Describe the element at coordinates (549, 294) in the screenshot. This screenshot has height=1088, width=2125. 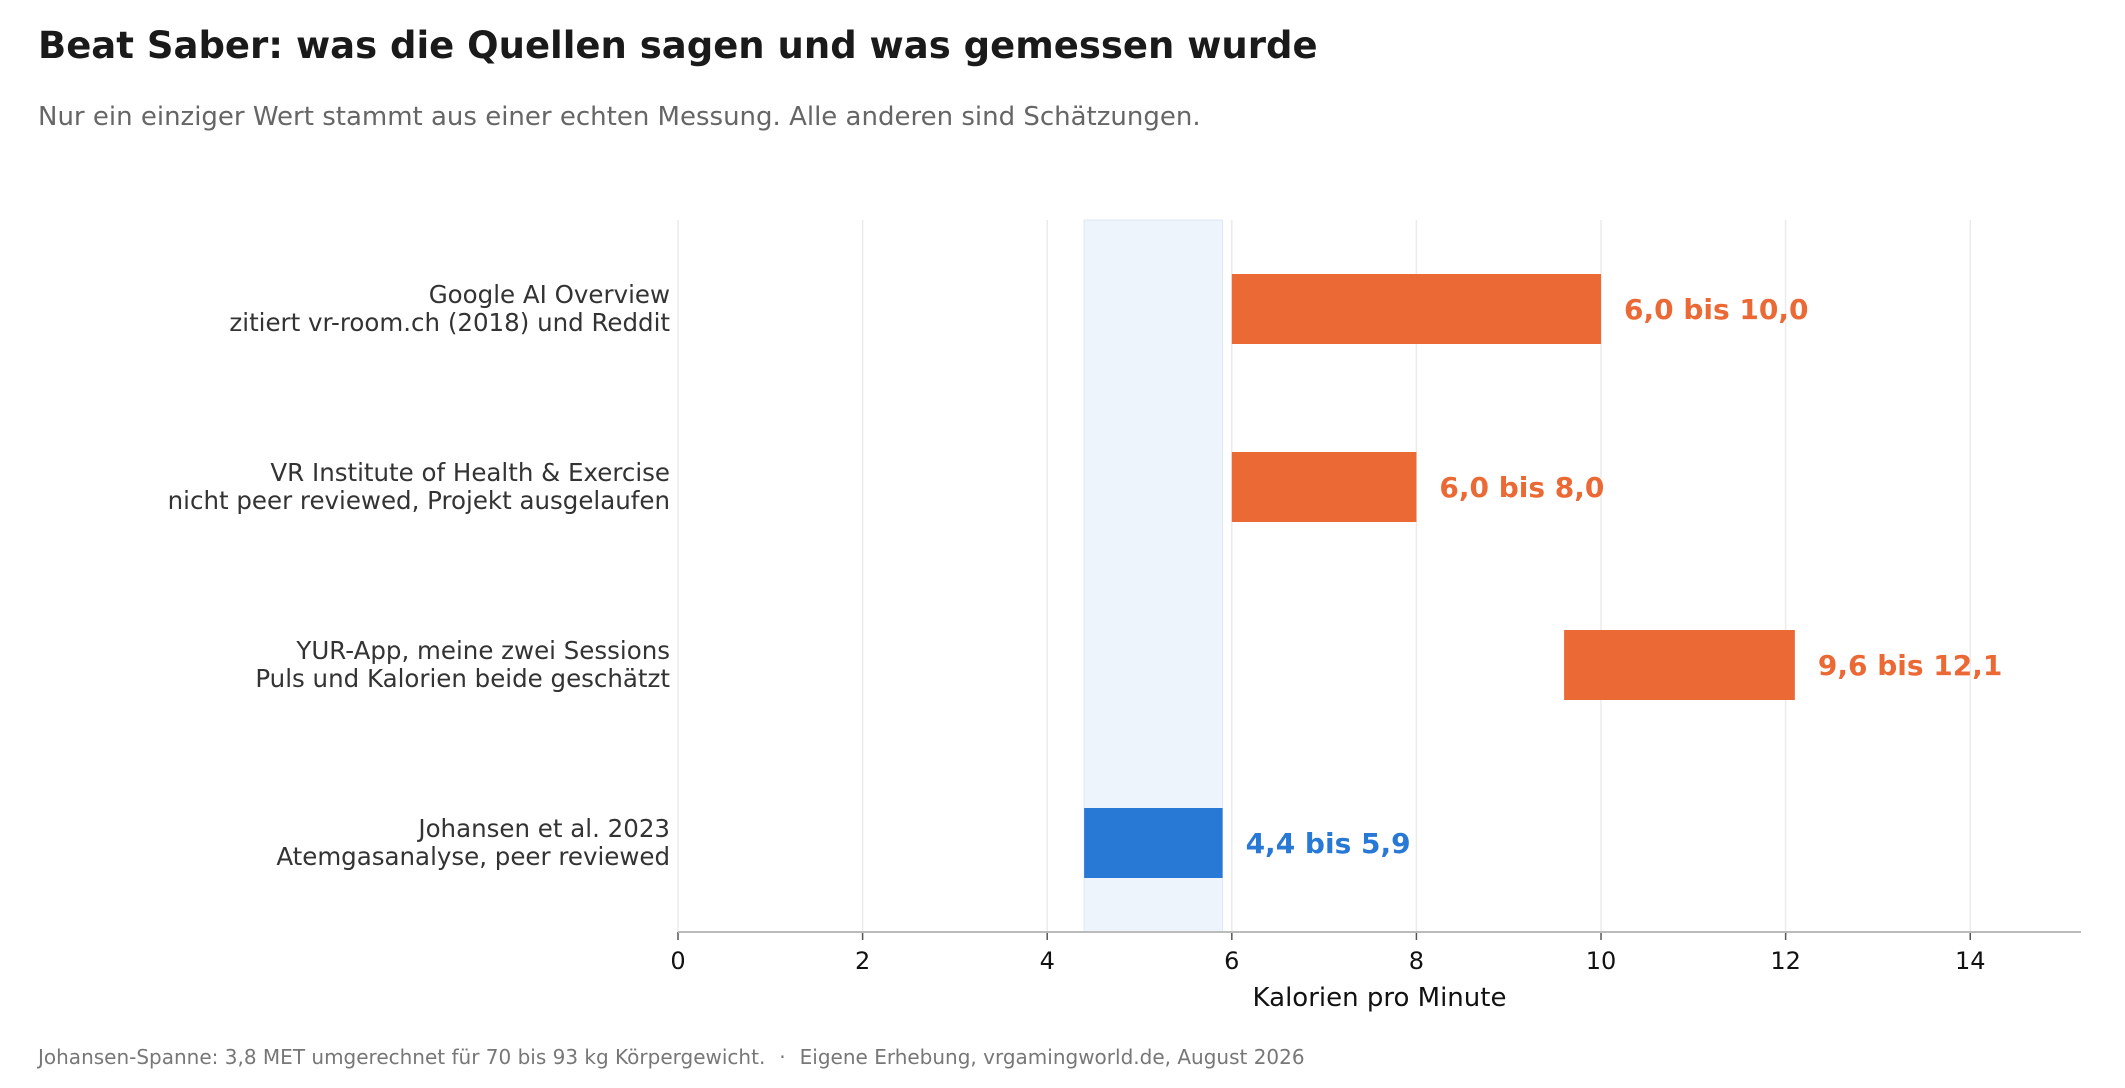
I see `category-label-1-line1: Google AI Overview` at that location.